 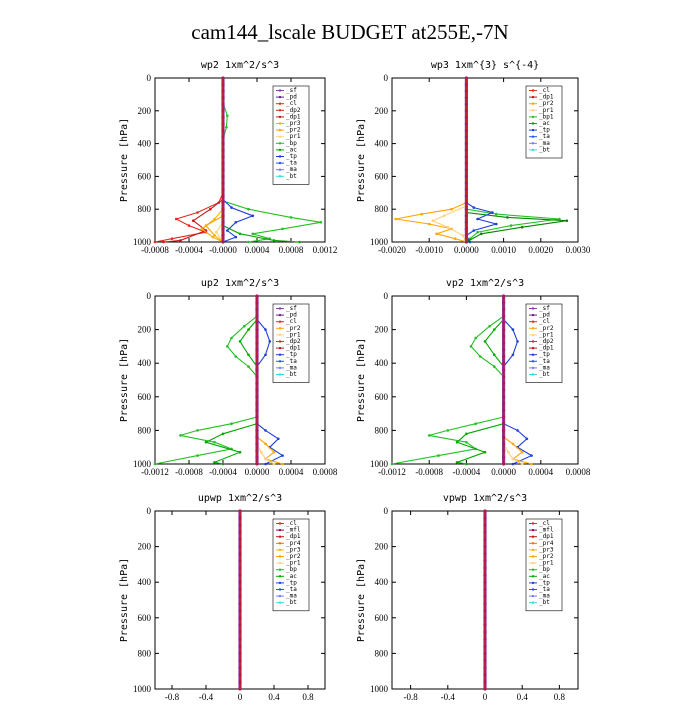 I want to click on panel-title: vpwp 1xm^2/s^3, so click(x=485, y=498).